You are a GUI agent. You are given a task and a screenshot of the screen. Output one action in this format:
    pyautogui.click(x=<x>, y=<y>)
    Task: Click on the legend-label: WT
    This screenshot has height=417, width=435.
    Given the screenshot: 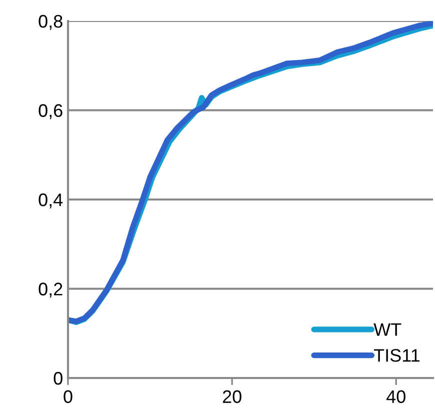 What is the action you would take?
    pyautogui.click(x=388, y=329)
    